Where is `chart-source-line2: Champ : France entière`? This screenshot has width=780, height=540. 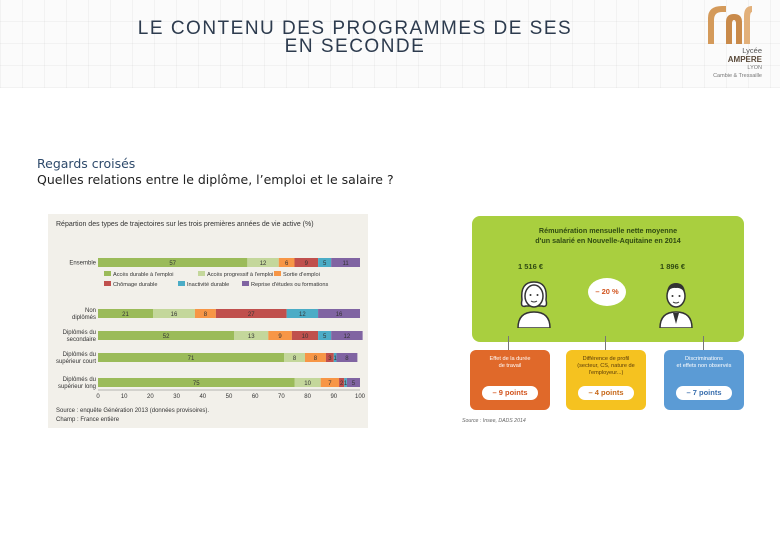 chart-source-line2: Champ : France entière is located at coordinates (88, 420).